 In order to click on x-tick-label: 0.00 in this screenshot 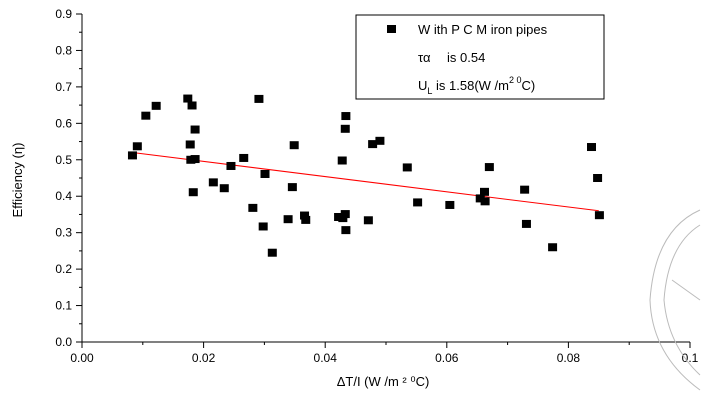, I will do `click(82, 358)`.